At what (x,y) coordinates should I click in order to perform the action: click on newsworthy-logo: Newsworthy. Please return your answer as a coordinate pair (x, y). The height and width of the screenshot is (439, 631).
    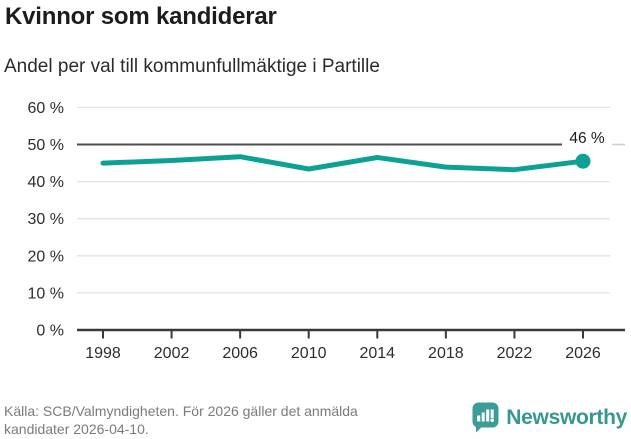
    Looking at the image, I should click on (549, 417).